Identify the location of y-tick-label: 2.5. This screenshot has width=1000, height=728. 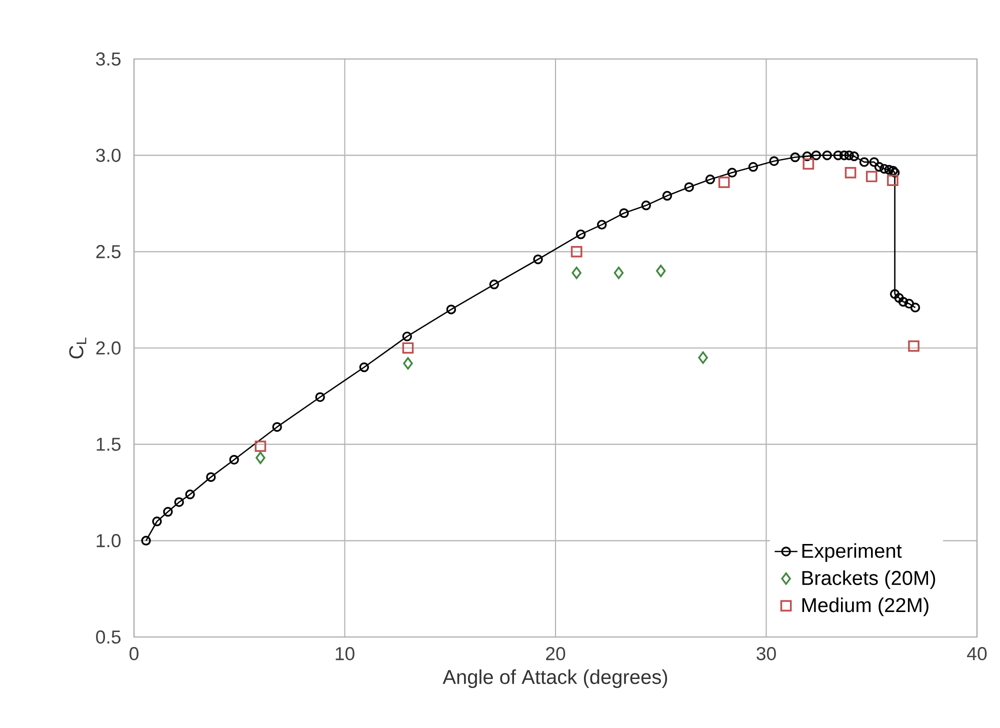
(108, 251).